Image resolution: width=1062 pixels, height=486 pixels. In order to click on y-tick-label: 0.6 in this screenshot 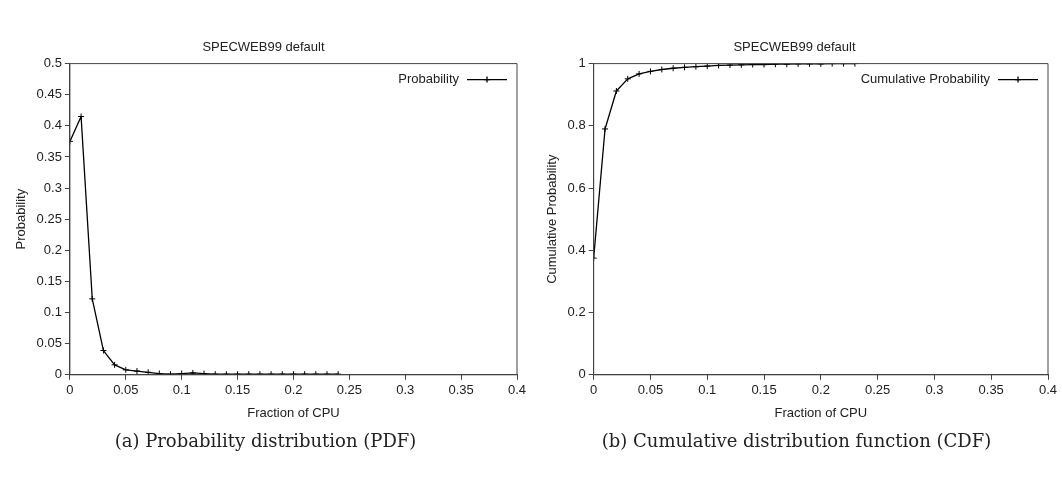, I will do `click(576, 187)`.